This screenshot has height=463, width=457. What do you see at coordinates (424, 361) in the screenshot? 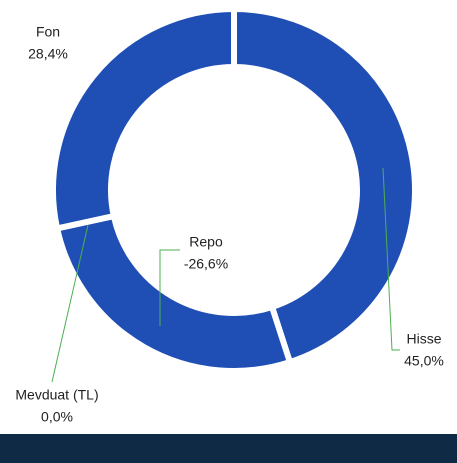
I see `value-label: 45,0%` at bounding box center [424, 361].